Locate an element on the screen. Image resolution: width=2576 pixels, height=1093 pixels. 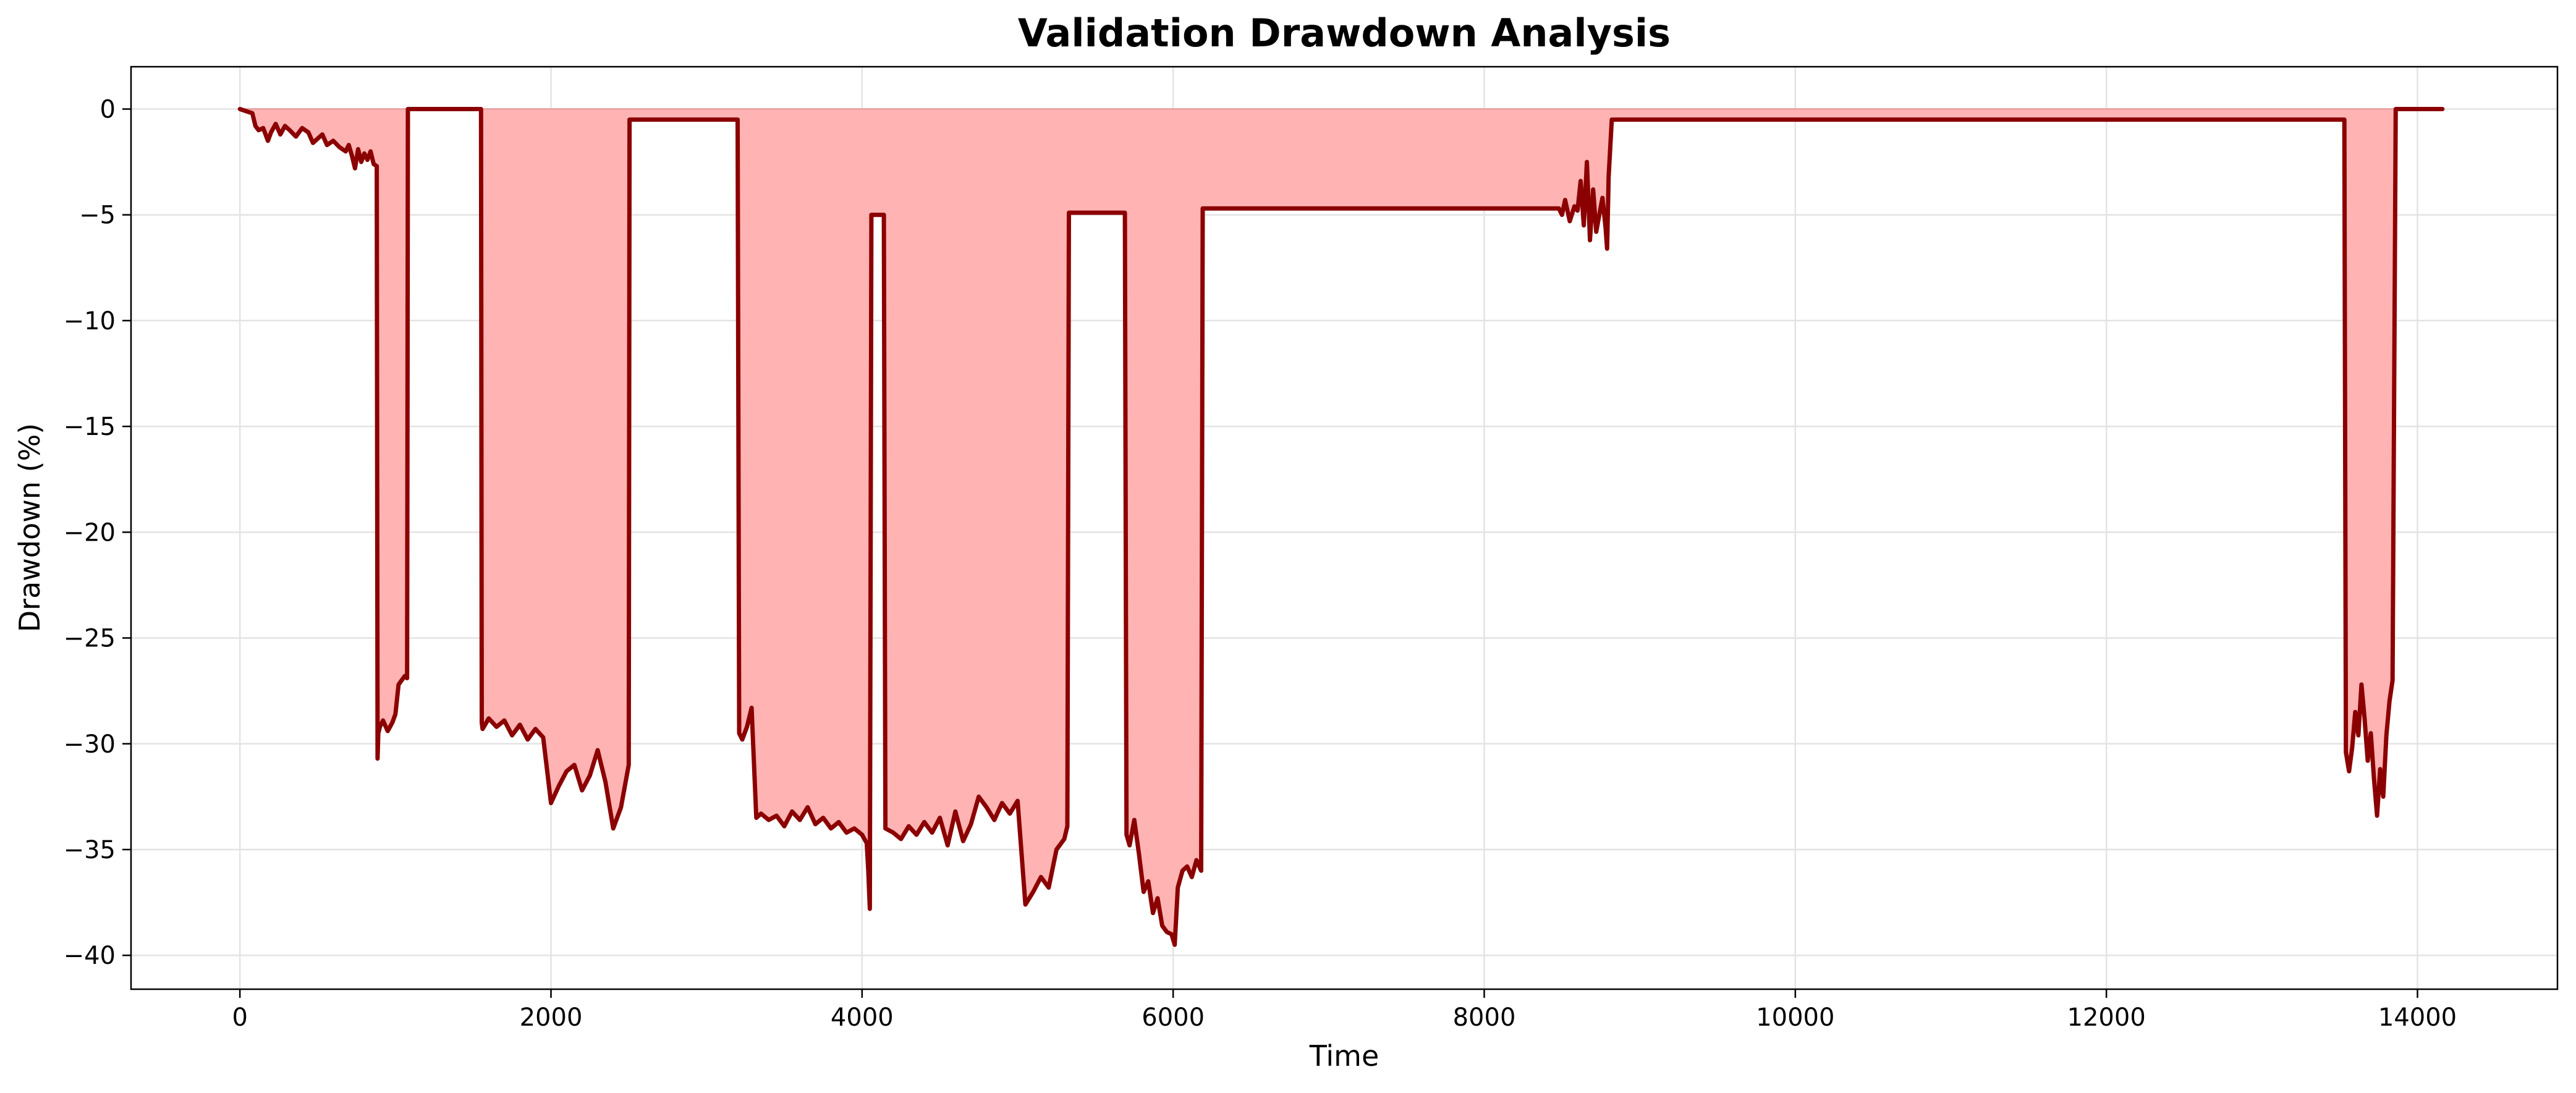
x-tick-label: 12000 is located at coordinates (2106, 1018).